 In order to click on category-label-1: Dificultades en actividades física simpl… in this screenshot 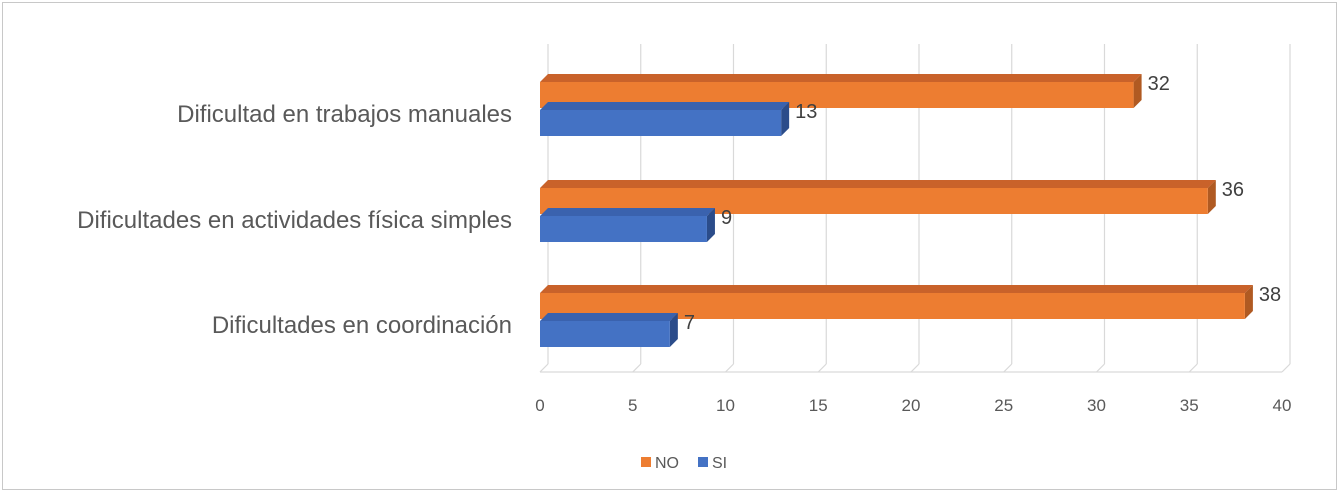, I will do `click(294, 220)`.